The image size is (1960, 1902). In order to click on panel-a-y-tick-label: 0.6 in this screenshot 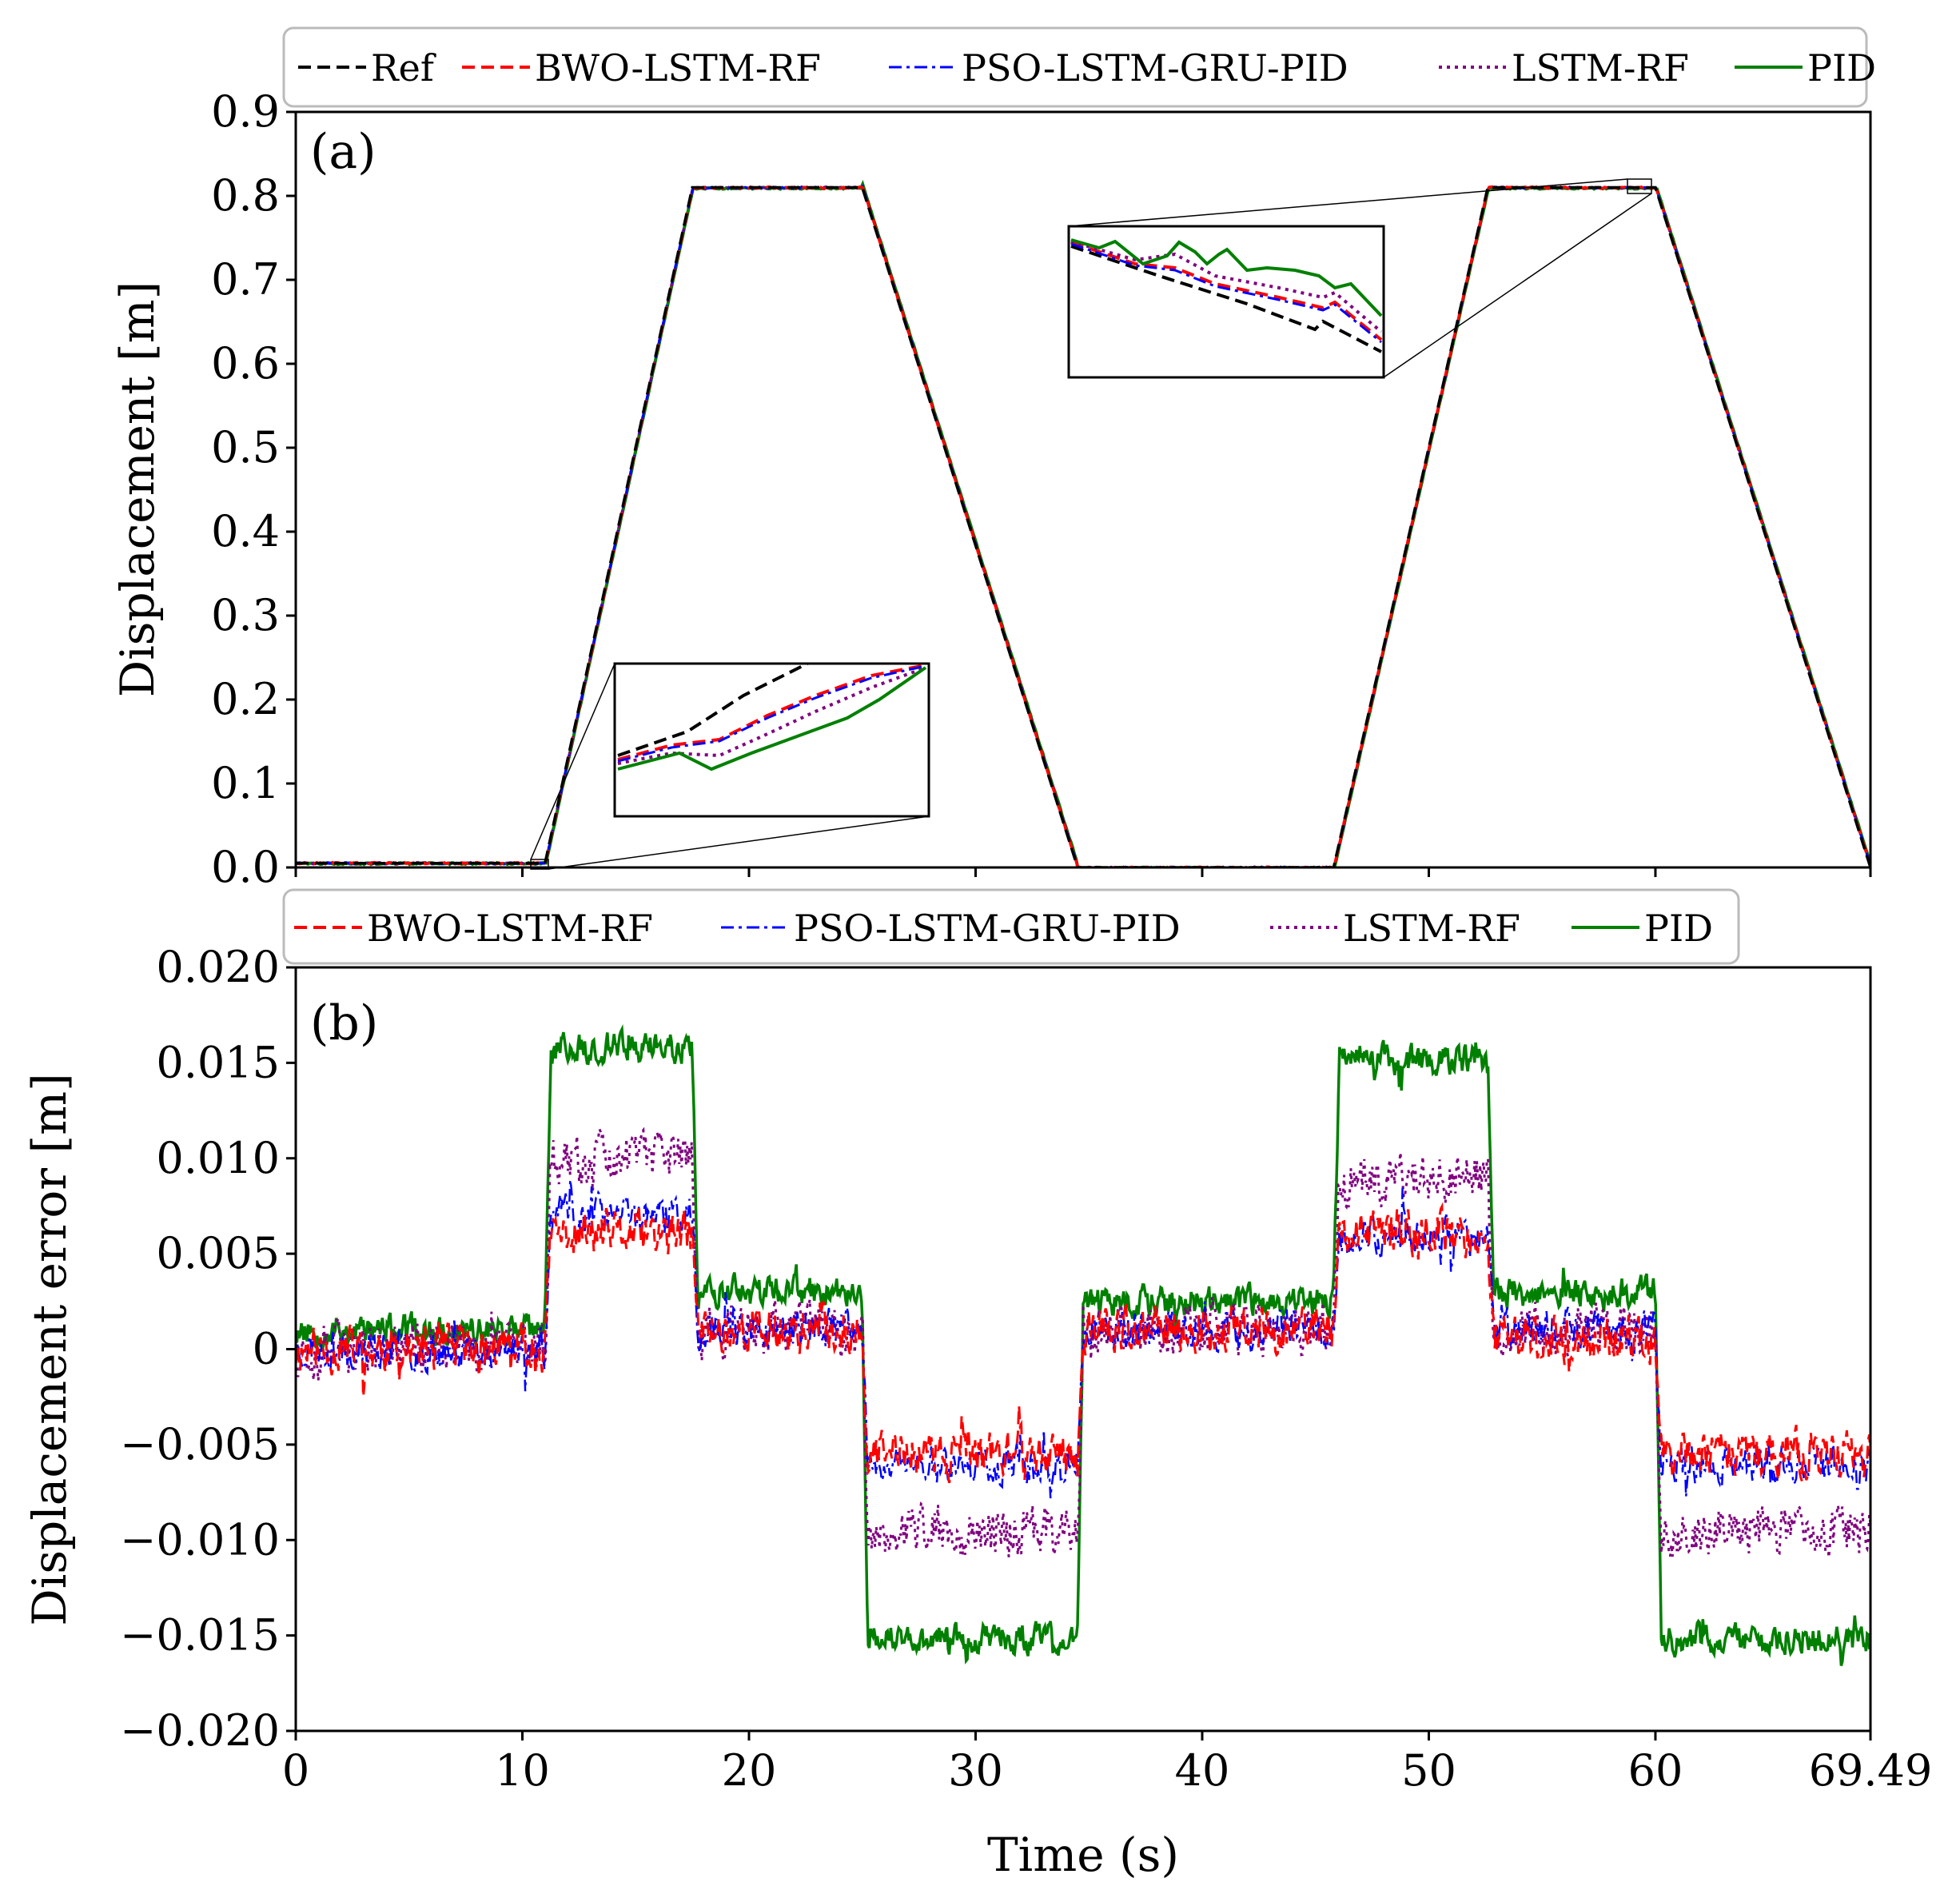, I will do `click(245, 363)`.